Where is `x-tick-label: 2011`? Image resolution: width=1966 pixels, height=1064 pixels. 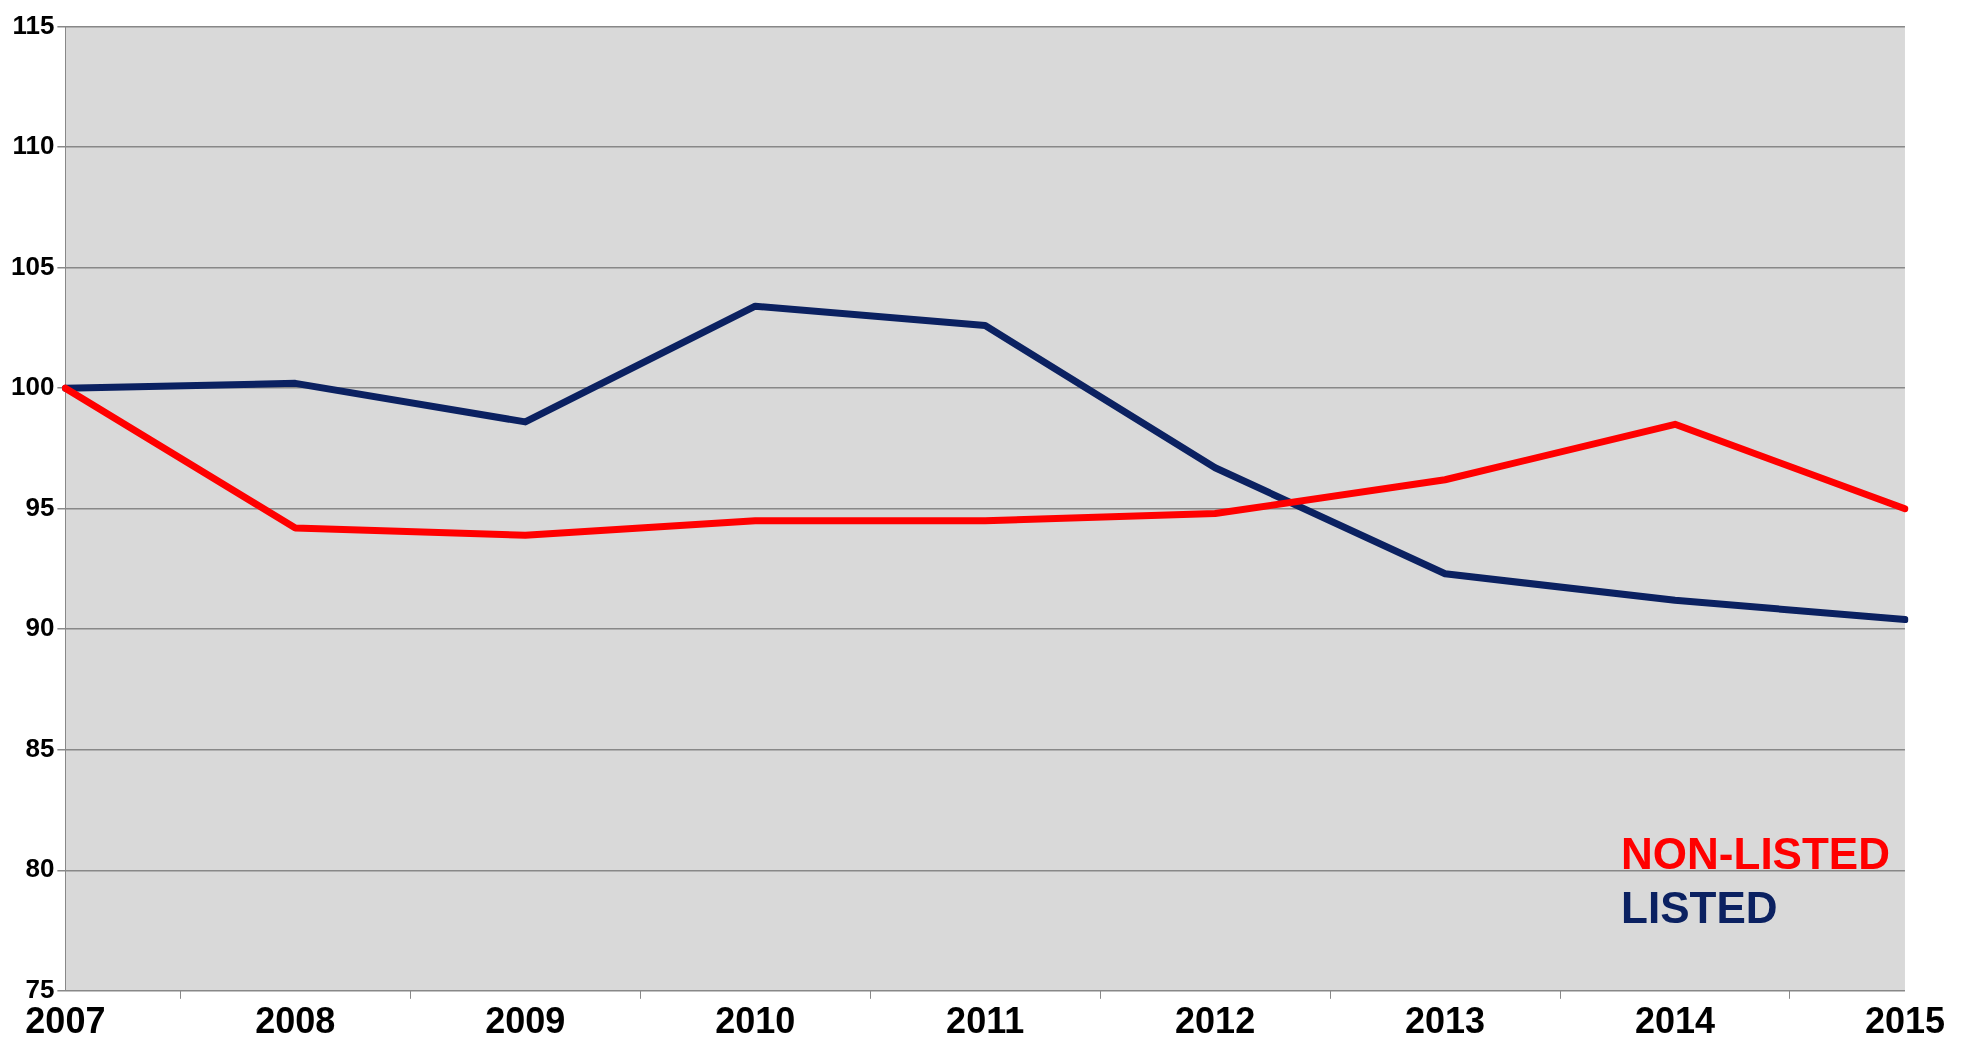 x-tick-label: 2011 is located at coordinates (985, 1021).